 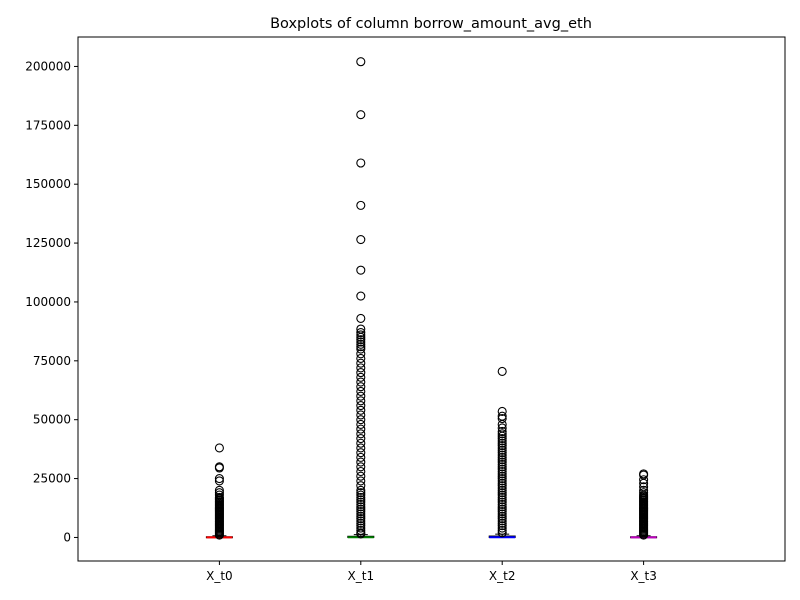 What do you see at coordinates (48, 66) in the screenshot?
I see `y-tick-label: 200000` at bounding box center [48, 66].